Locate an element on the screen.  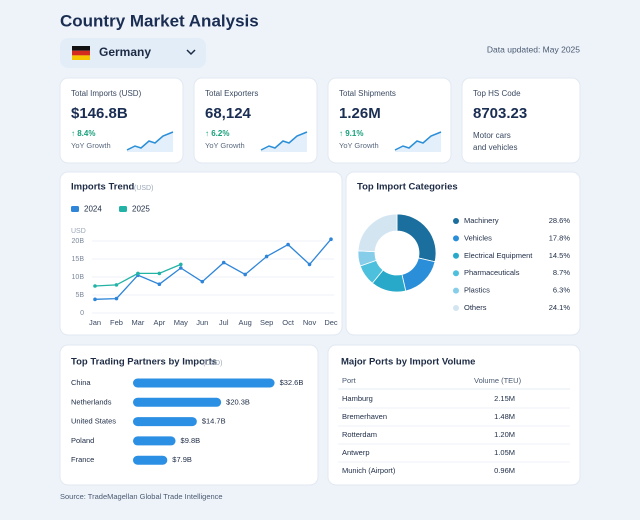
x-tick-label: Jul is located at coordinates (224, 322).